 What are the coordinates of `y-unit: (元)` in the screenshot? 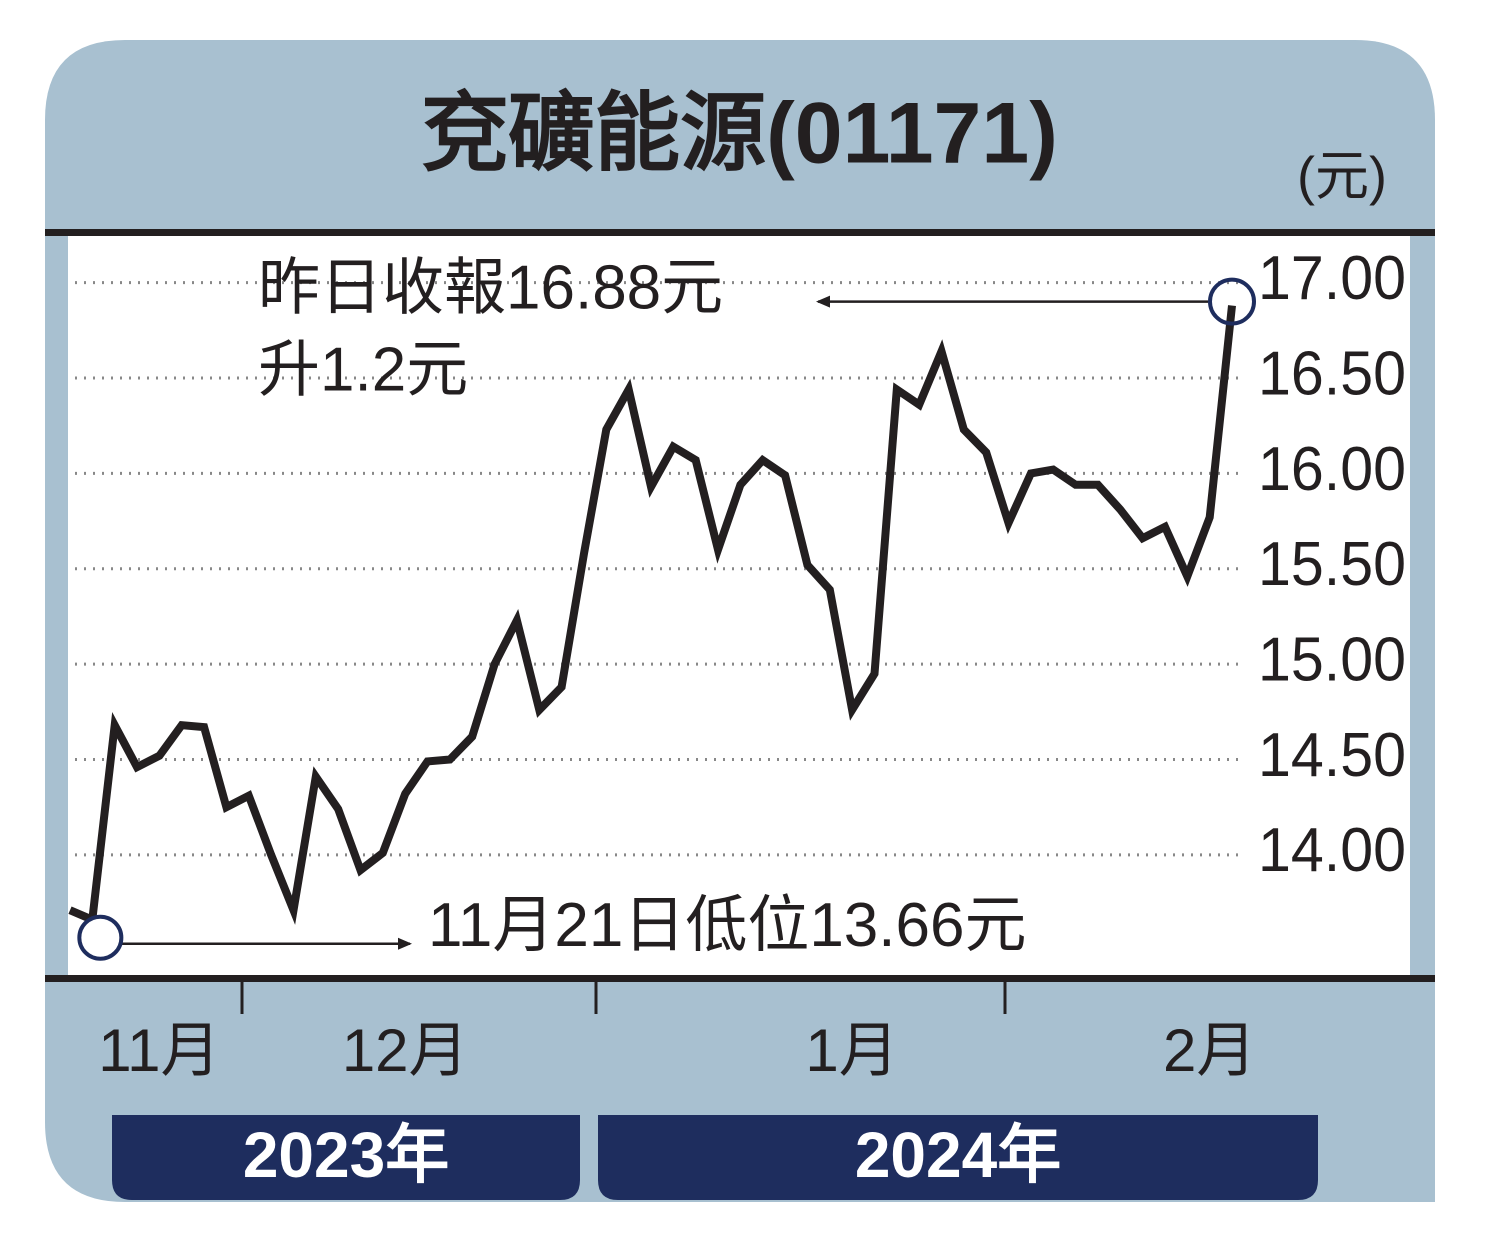 It's located at (1342, 176).